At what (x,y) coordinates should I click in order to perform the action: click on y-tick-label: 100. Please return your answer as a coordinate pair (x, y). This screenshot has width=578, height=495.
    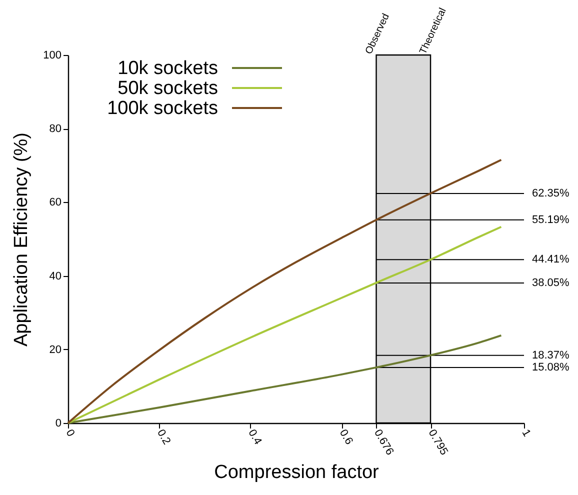
    Looking at the image, I should click on (52, 56).